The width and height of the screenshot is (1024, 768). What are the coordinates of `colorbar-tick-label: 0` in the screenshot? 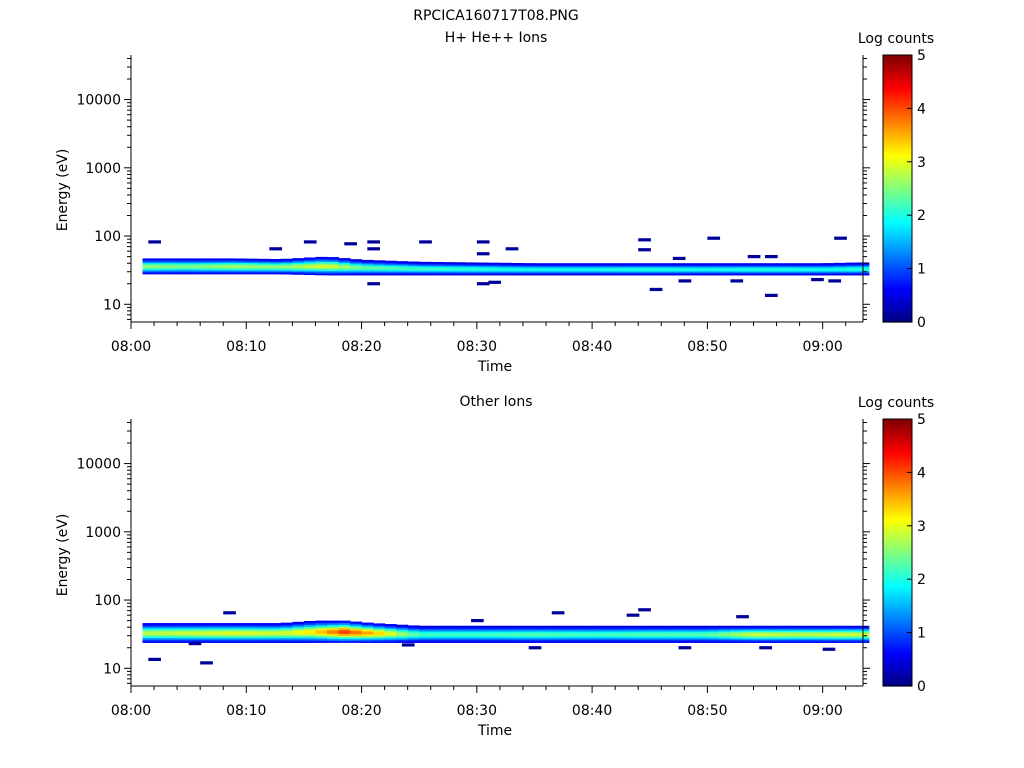 It's located at (921, 323).